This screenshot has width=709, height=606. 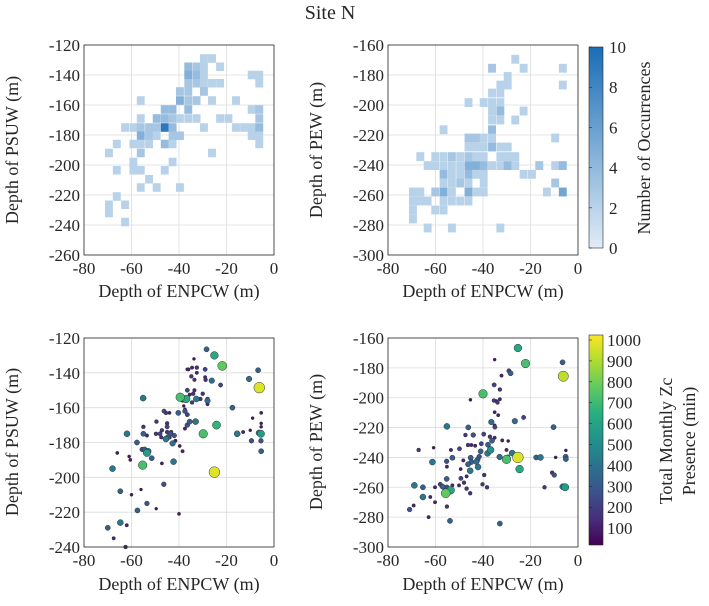 What do you see at coordinates (483, 560) in the screenshot?
I see `x-tick-label: -40` at bounding box center [483, 560].